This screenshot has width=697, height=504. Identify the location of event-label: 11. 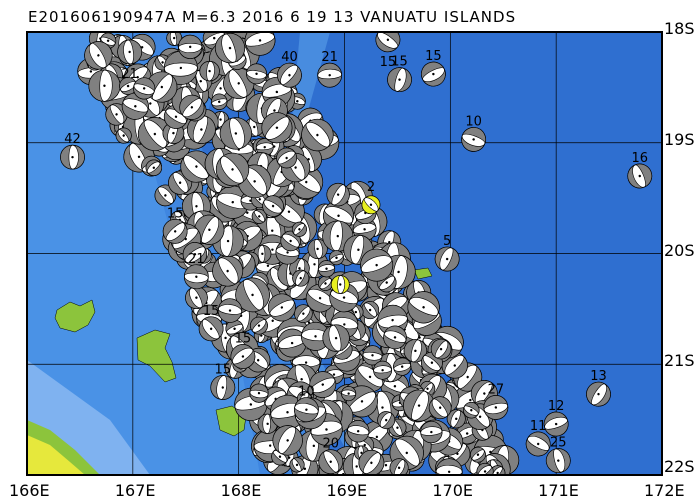
(538, 426).